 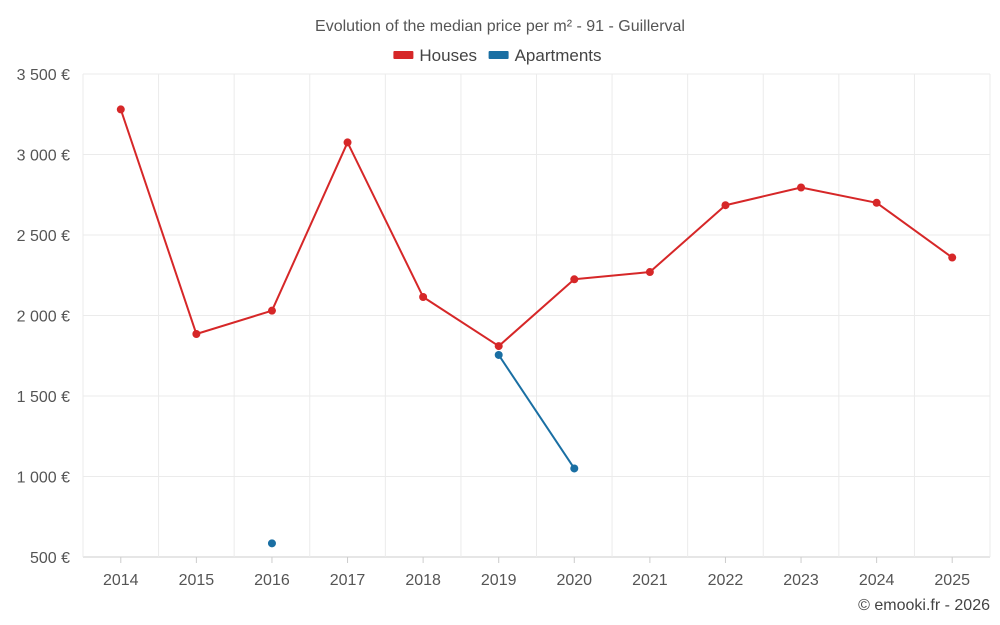 I want to click on legend-label-apartments: Apartments, so click(x=558, y=55).